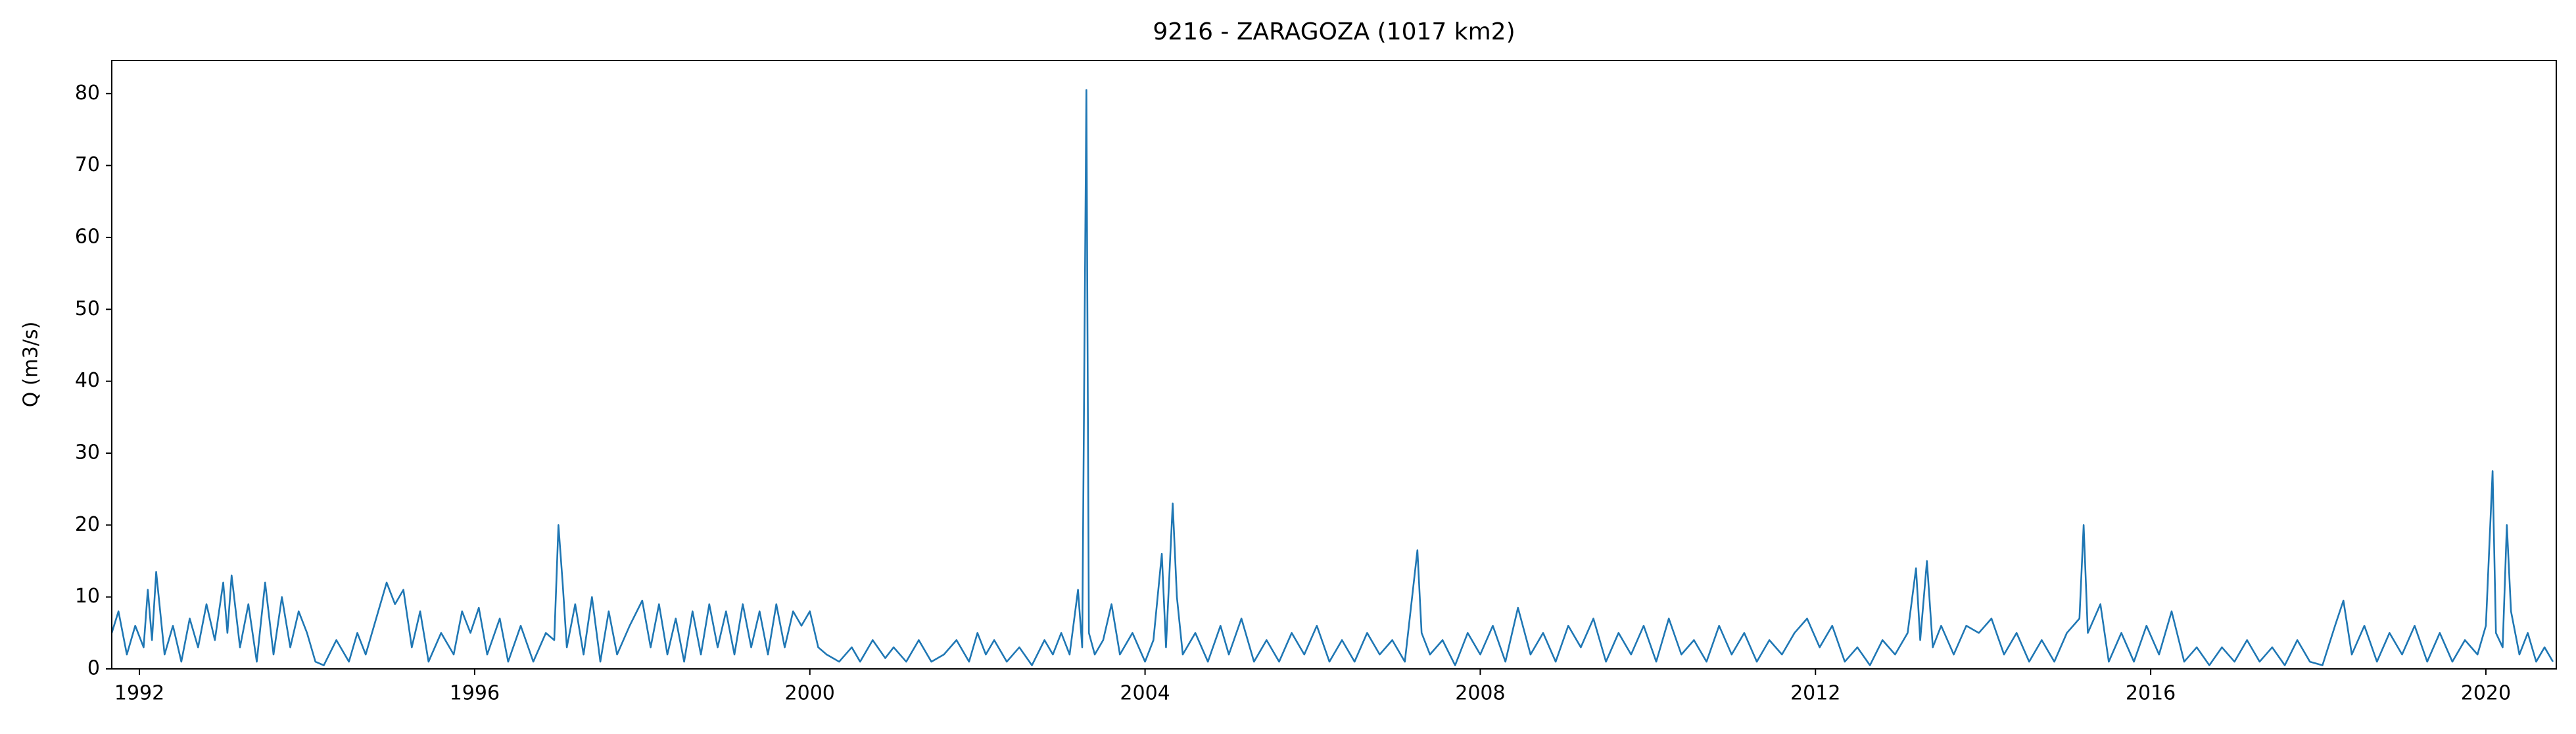 This screenshot has height=734, width=2576. What do you see at coordinates (87, 596) in the screenshot?
I see `y-tick-label: 10` at bounding box center [87, 596].